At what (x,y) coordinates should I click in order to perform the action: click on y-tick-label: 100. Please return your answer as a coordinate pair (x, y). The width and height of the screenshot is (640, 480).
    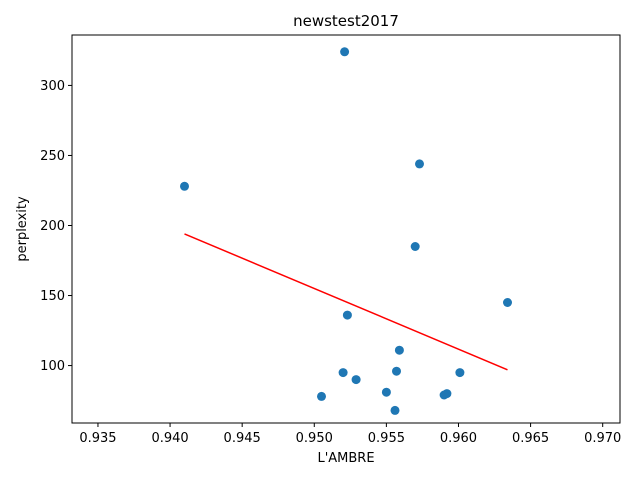
    Looking at the image, I should click on (52, 366).